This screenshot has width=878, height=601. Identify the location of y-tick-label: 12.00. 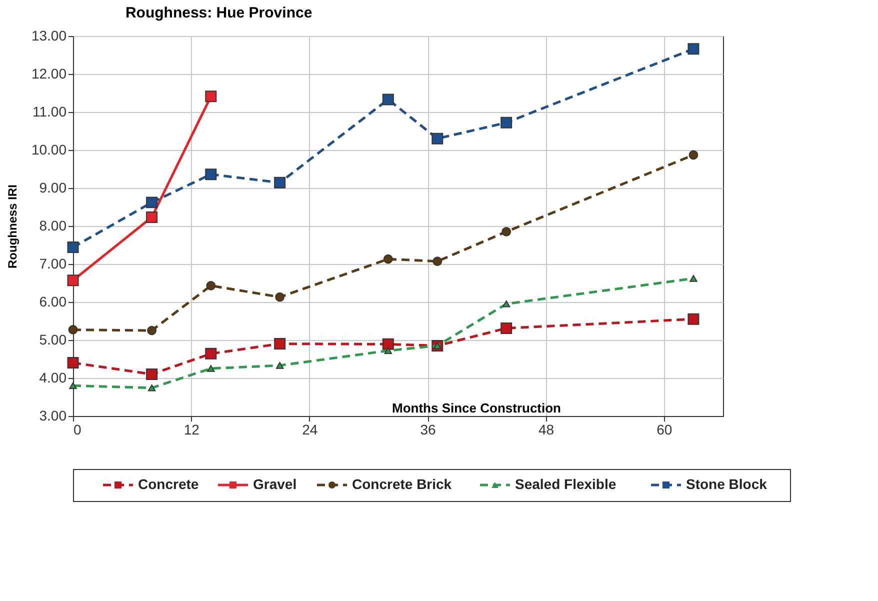
(49, 74).